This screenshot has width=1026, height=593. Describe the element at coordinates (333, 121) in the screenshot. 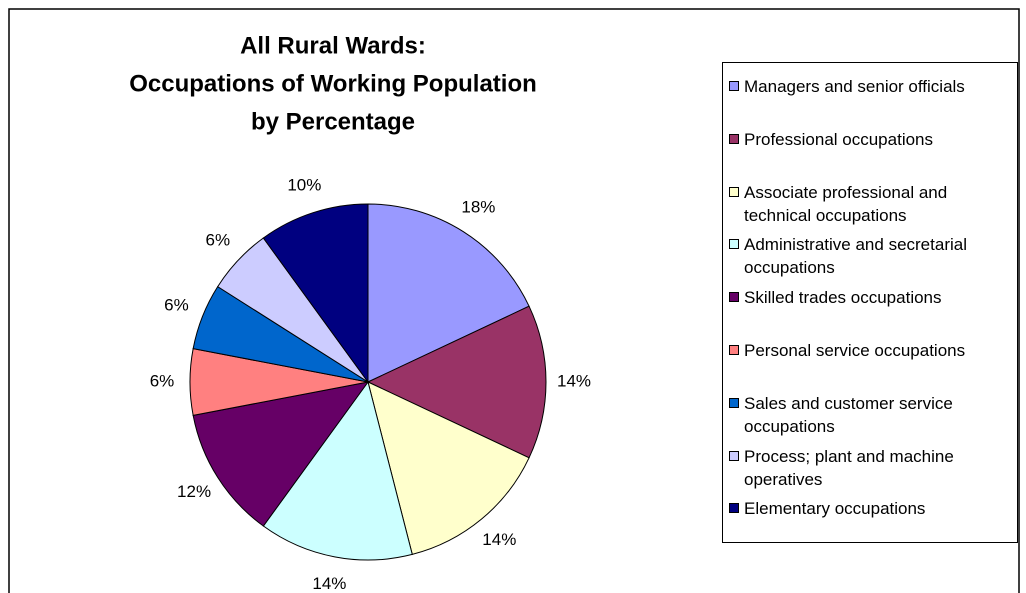

I see `chart-title: by Percentage` at that location.